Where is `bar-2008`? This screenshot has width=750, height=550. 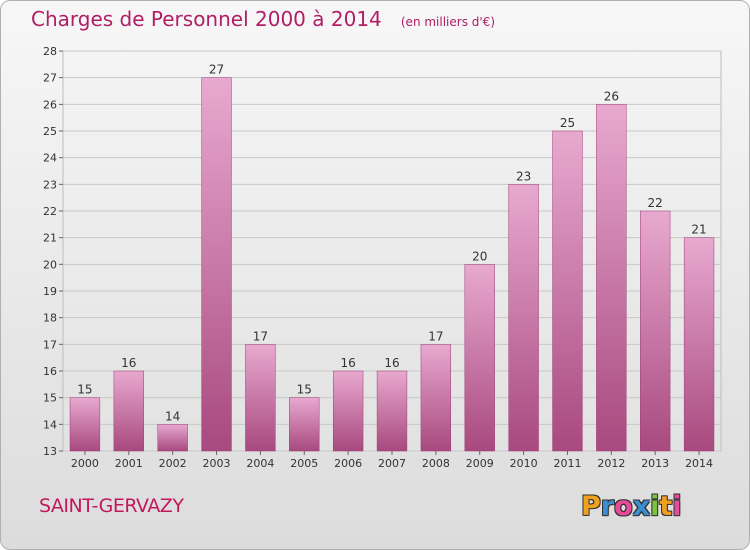
bar-2008 is located at coordinates (436, 398).